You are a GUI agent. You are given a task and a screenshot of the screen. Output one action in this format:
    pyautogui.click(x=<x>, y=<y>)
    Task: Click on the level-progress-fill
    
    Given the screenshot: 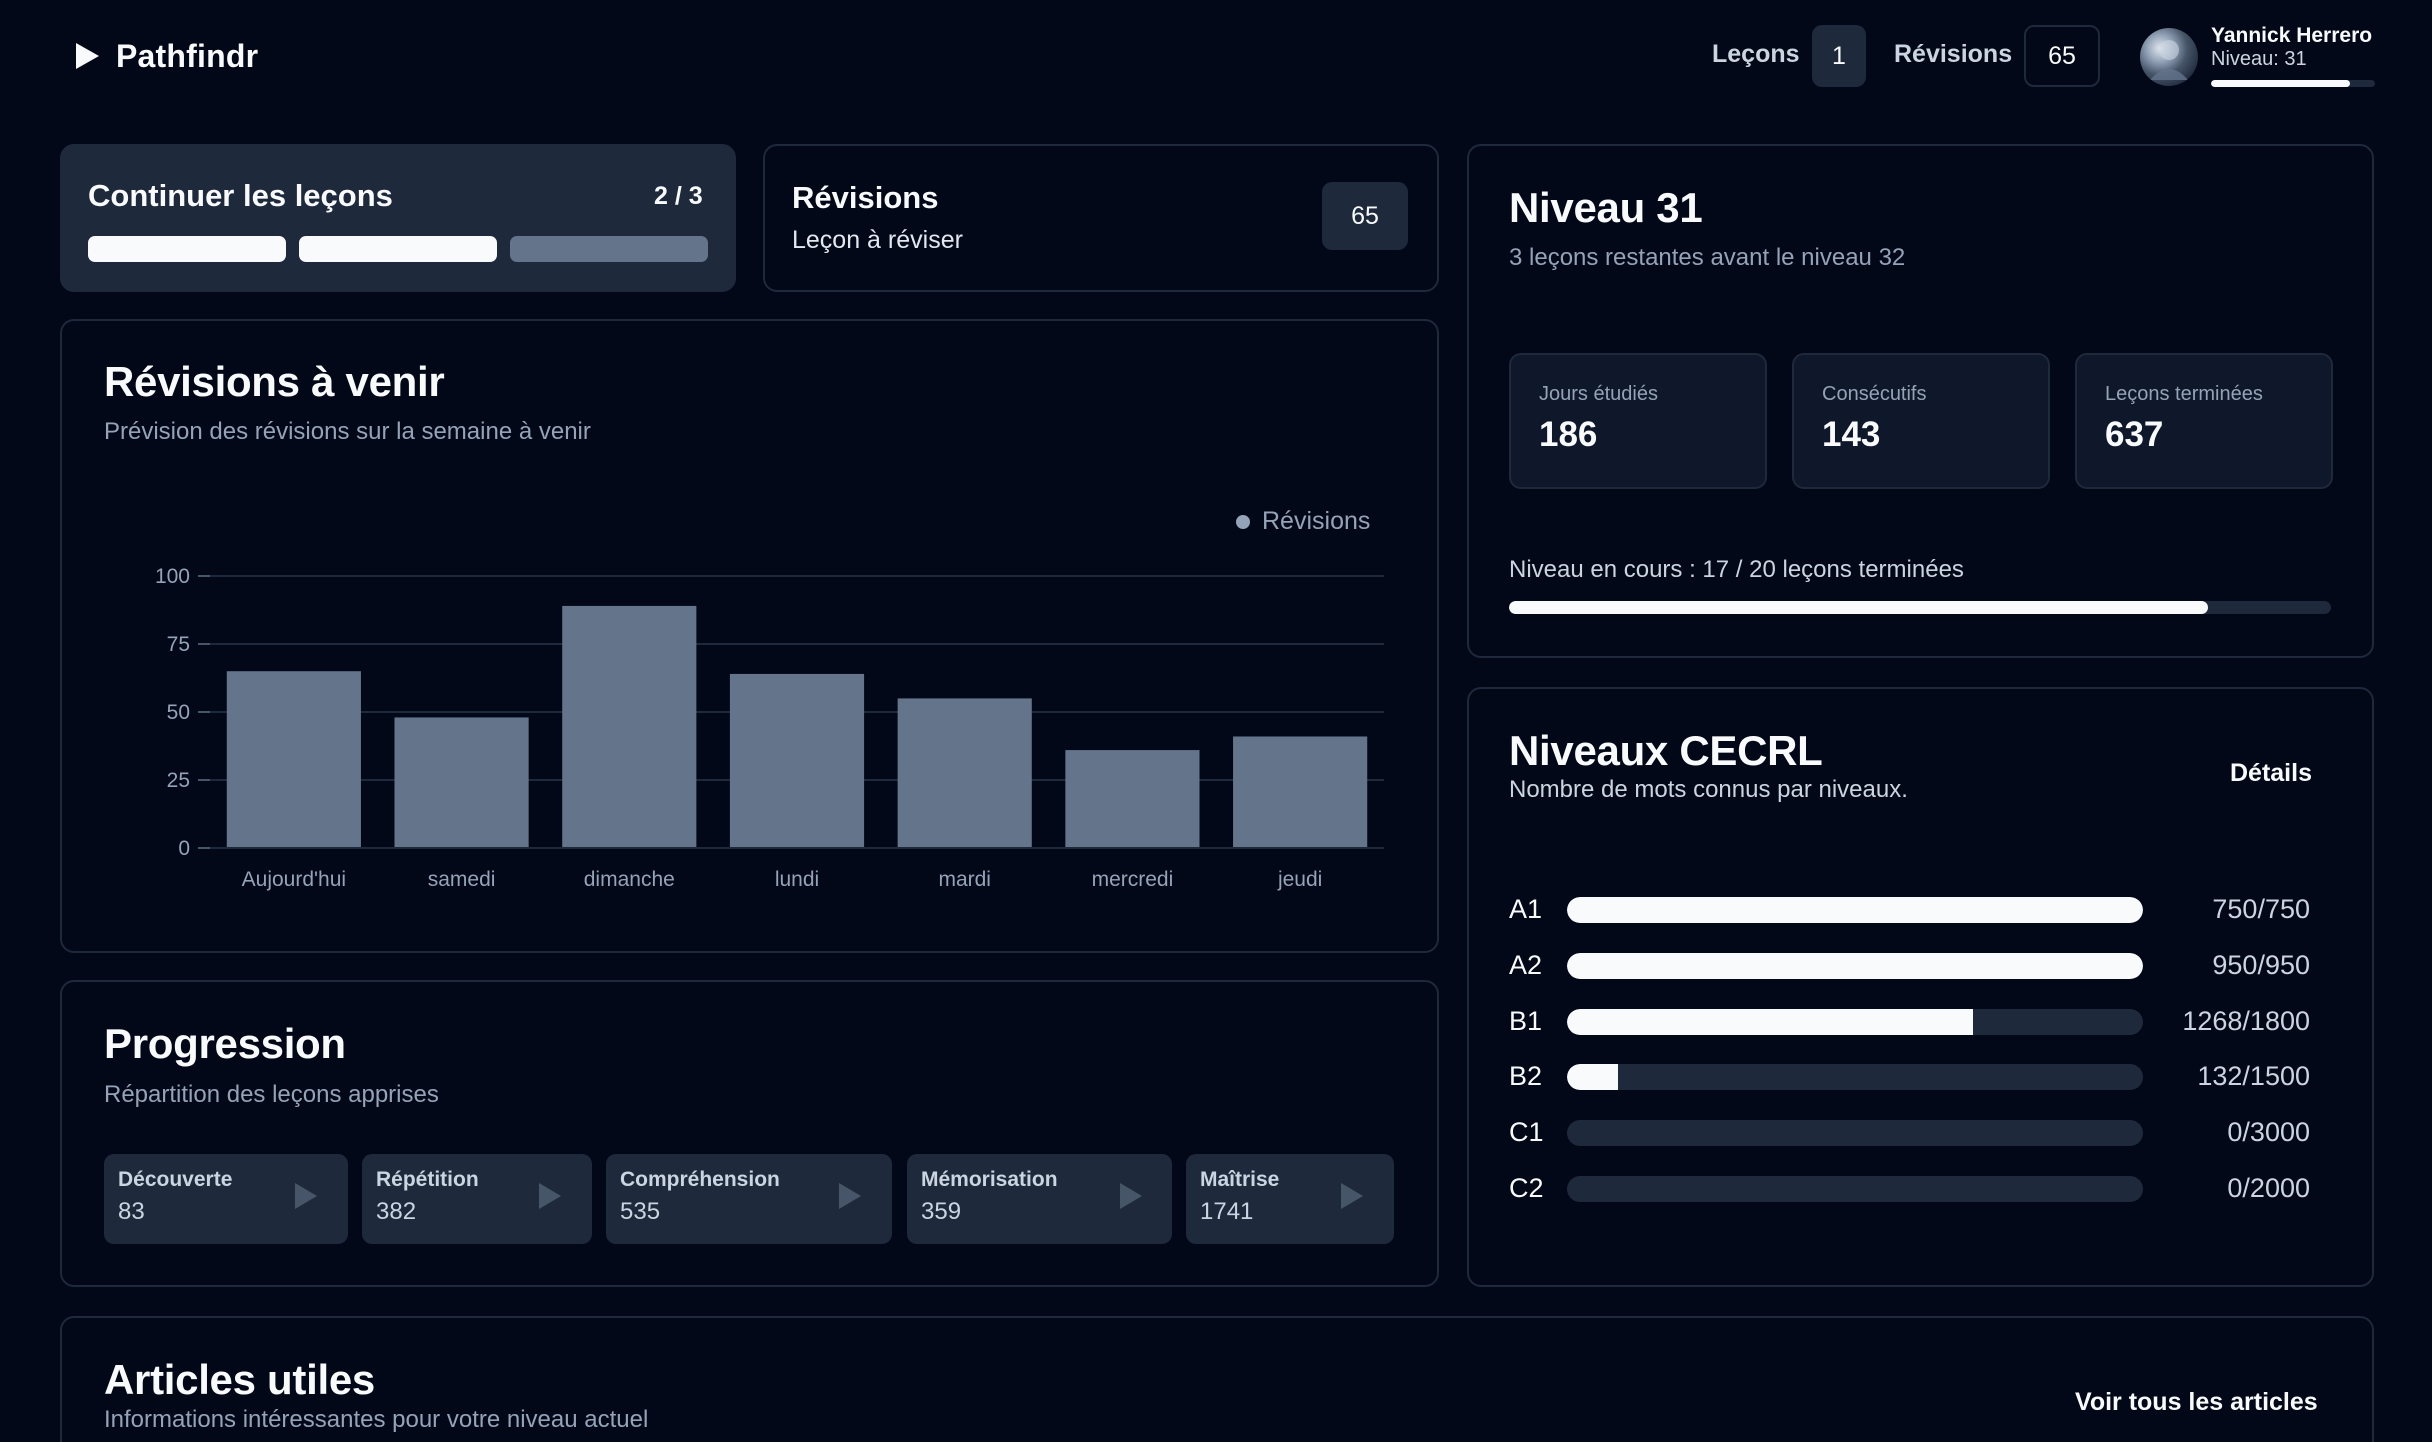 What is the action you would take?
    pyautogui.click(x=1858, y=607)
    